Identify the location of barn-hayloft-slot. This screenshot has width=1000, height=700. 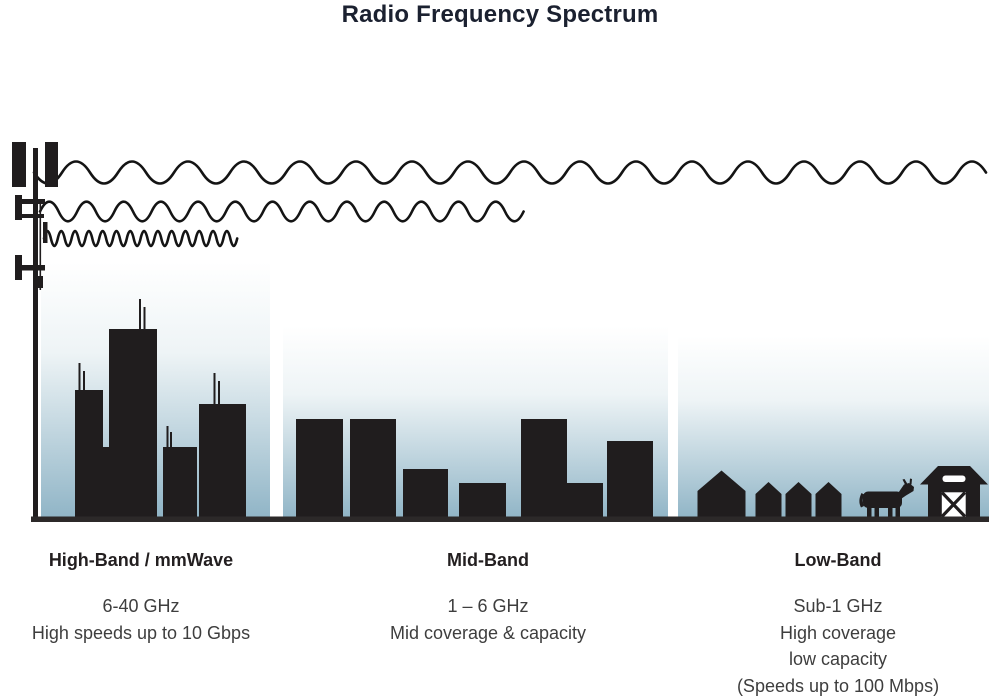
(954, 478).